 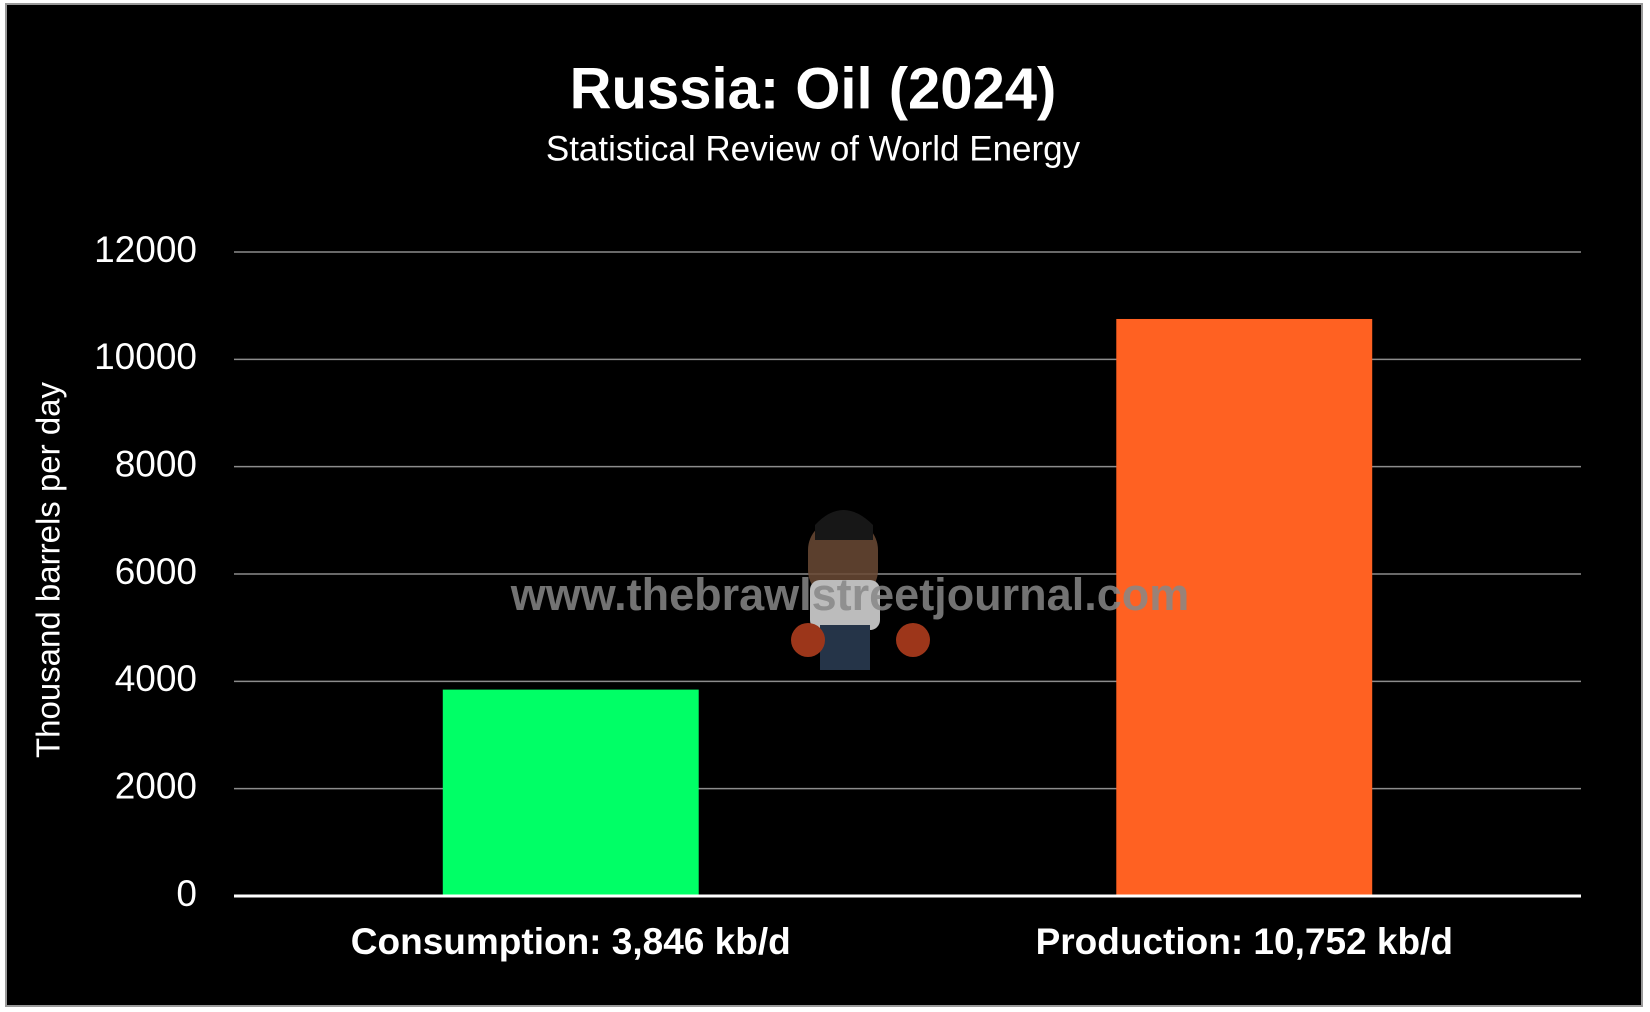 I want to click on y-tick-label: 8000, so click(x=156, y=463).